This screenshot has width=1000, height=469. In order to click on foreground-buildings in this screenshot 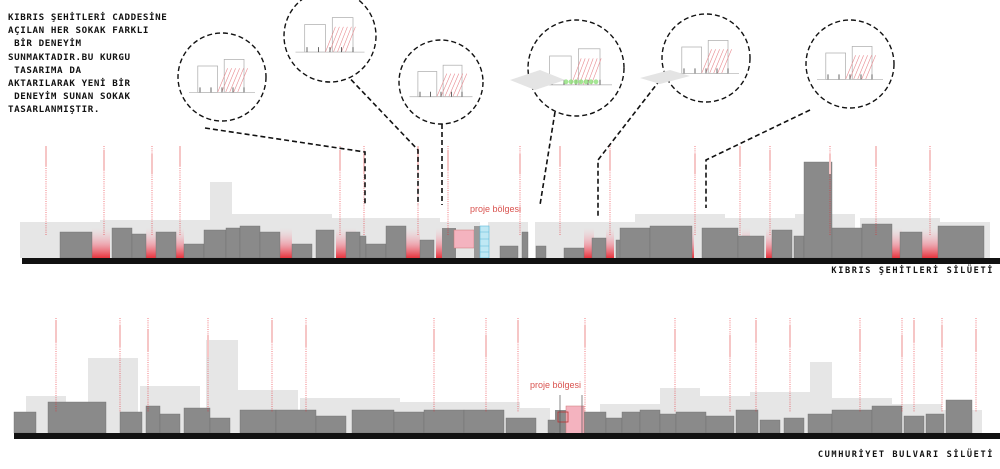, I will do `click(493, 416)`.